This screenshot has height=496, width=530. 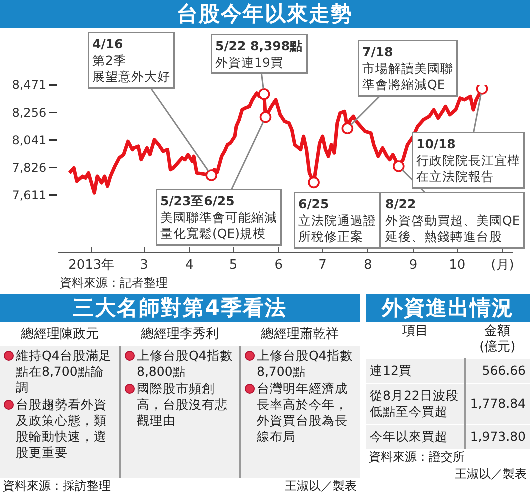 I want to click on x-tick-label: 10, so click(x=457, y=265).